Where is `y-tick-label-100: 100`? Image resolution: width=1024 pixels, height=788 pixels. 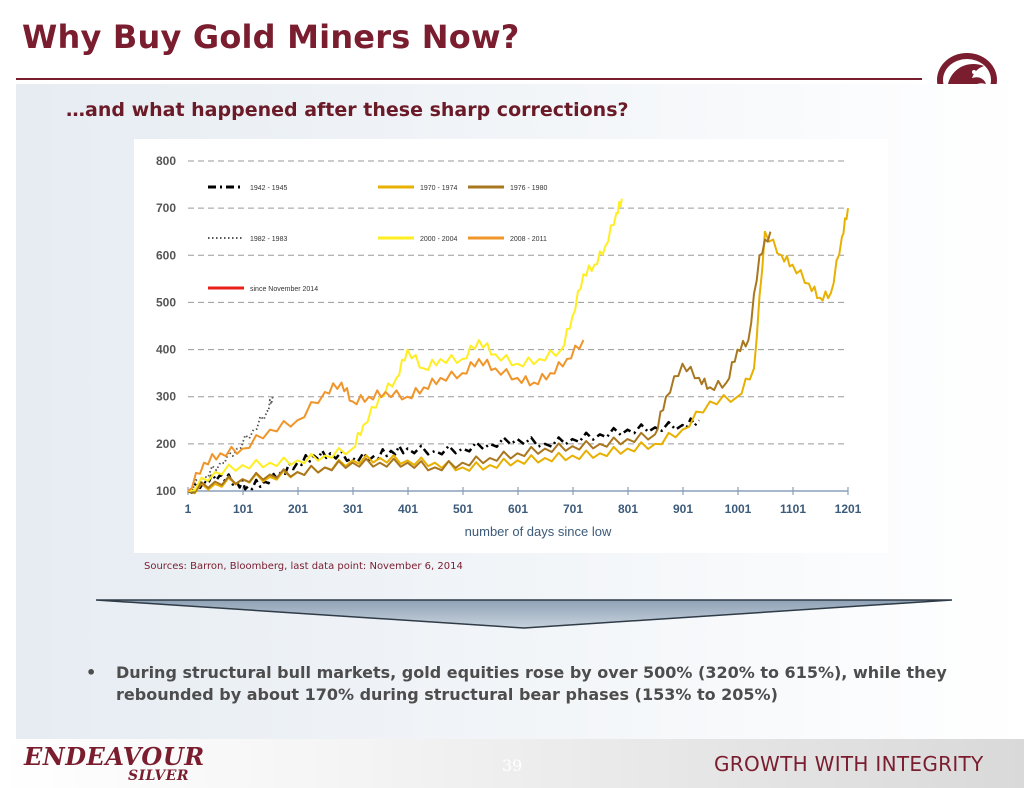
y-tick-label-100: 100 is located at coordinates (166, 491).